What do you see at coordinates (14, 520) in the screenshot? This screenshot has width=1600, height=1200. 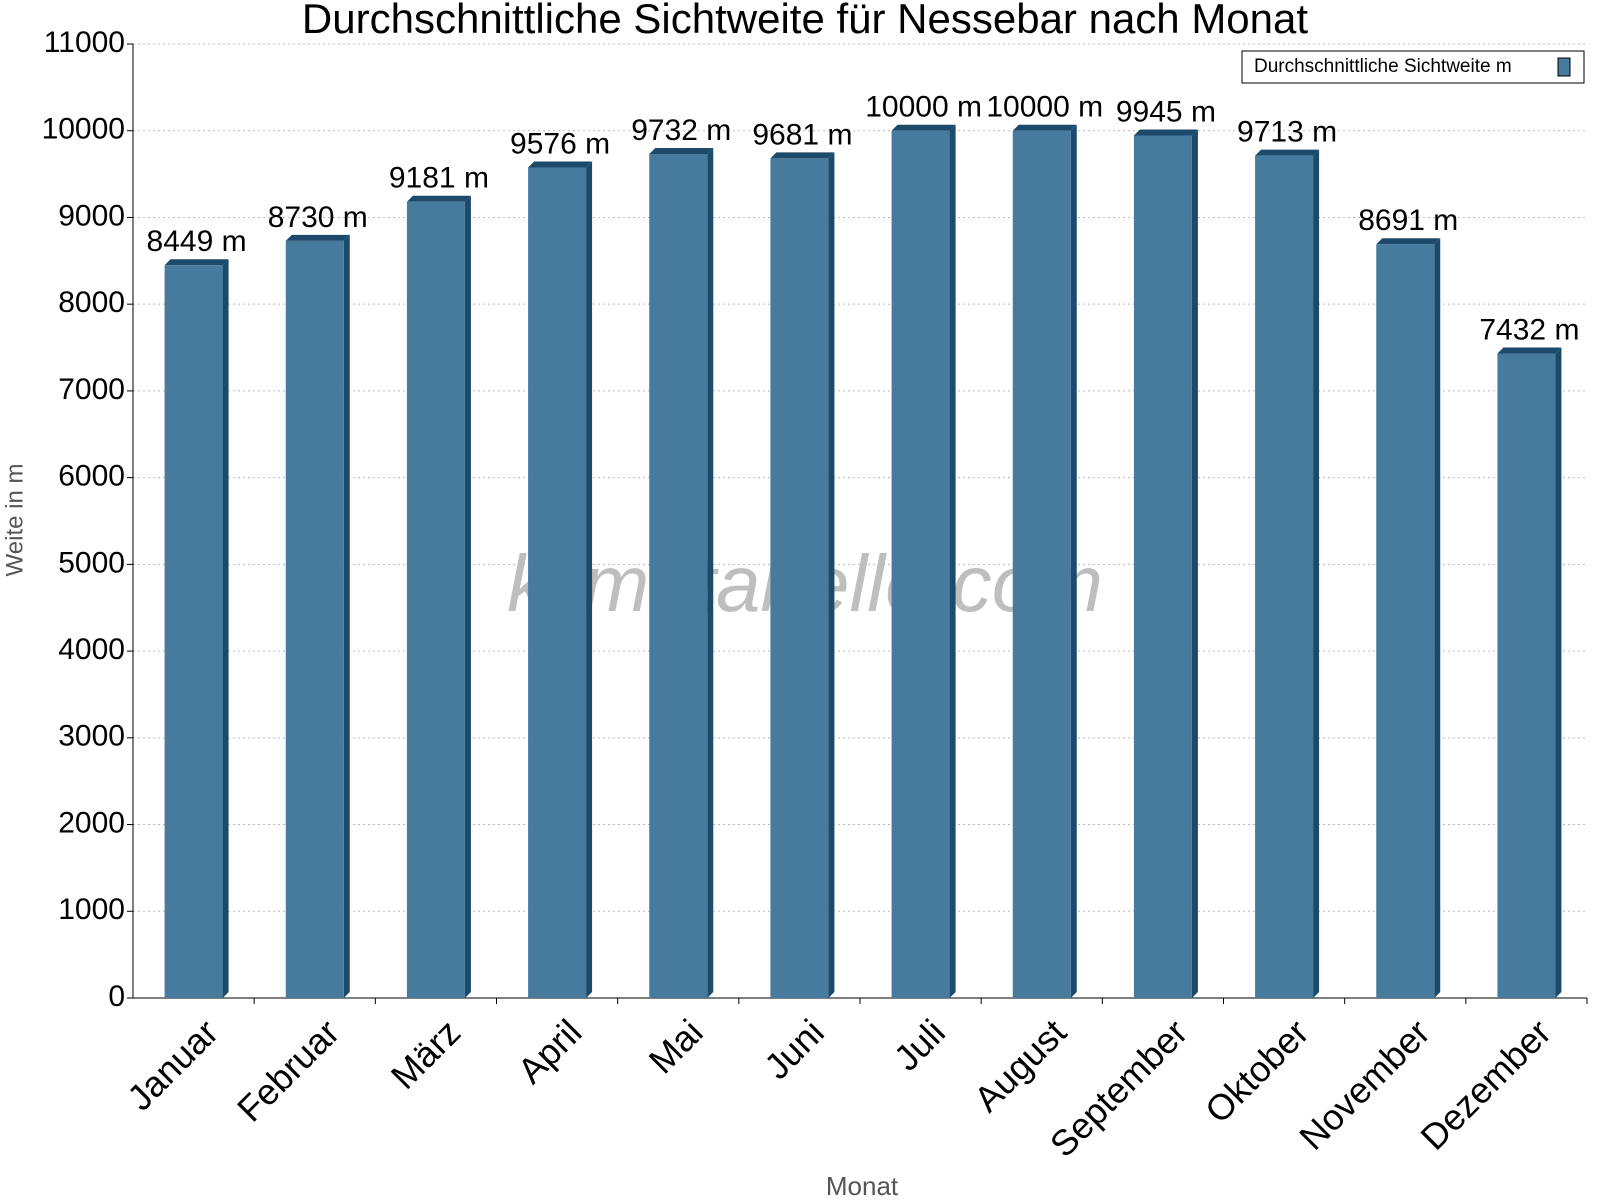 I see `y-axis-title: Weite in m` at bounding box center [14, 520].